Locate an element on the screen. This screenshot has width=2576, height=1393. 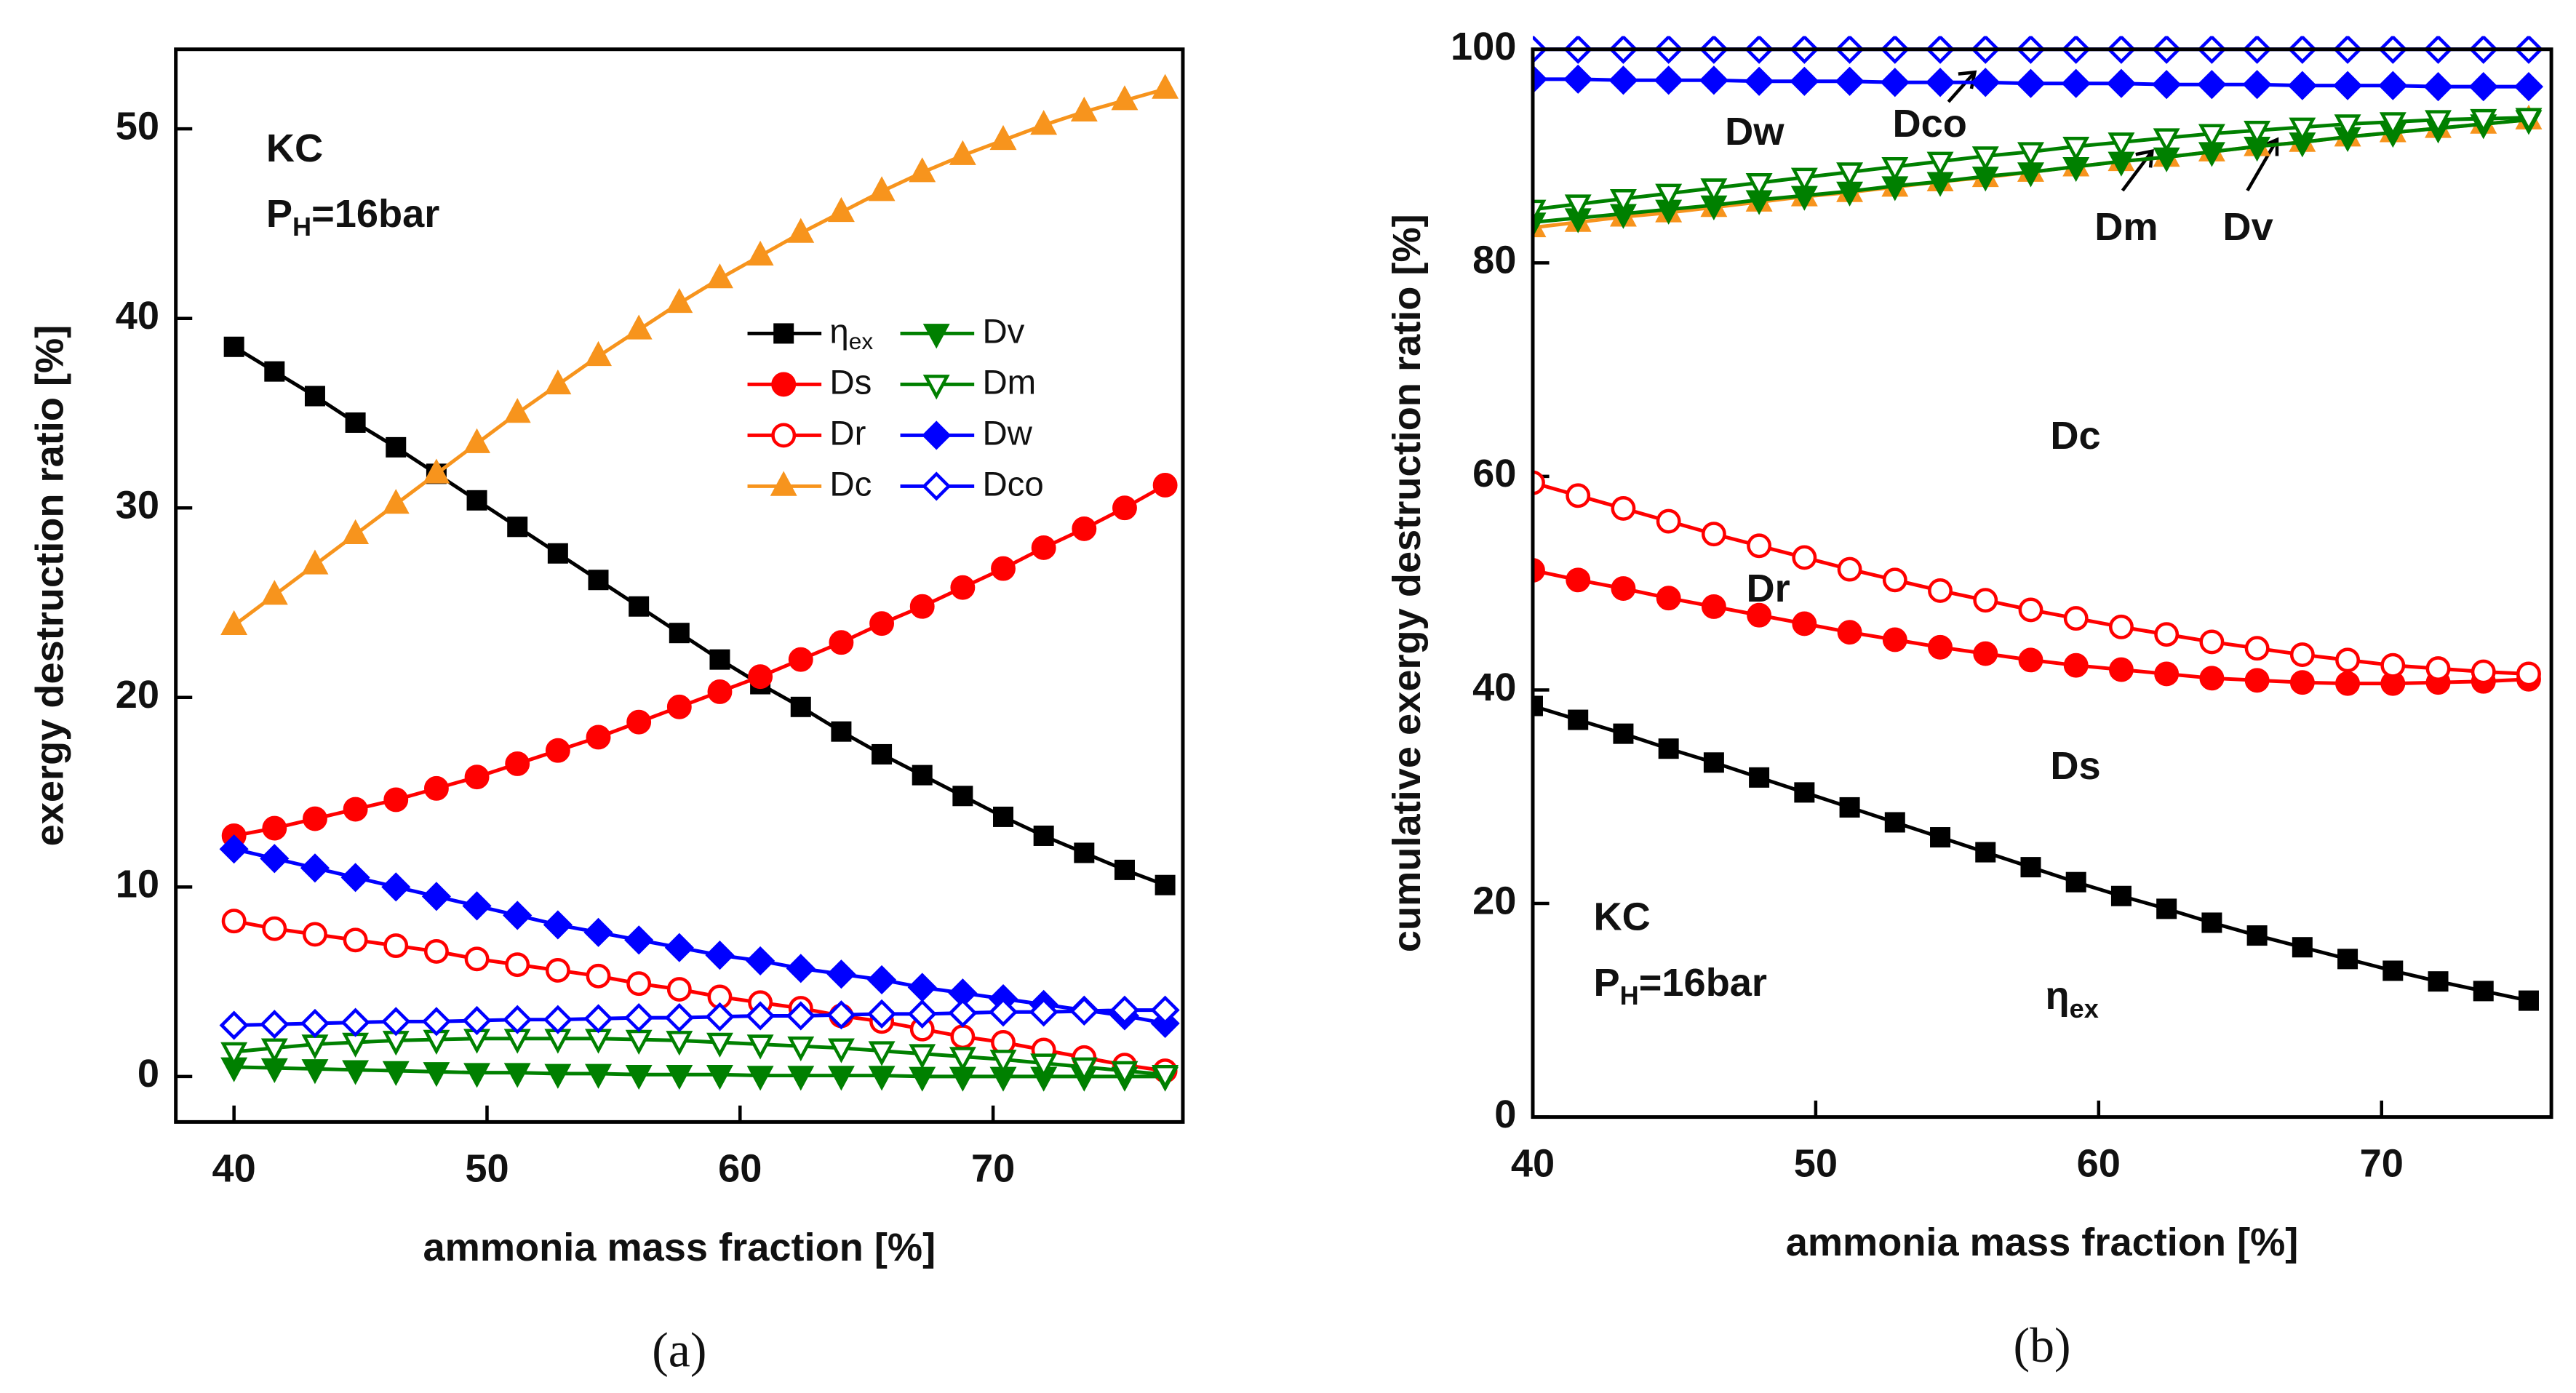
annotation-sub: H is located at coordinates (301, 226).